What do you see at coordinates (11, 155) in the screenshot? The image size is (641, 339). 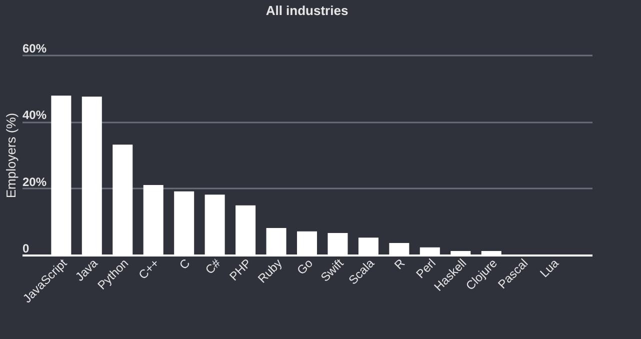 I see `y-axis-title: Employers (%)` at bounding box center [11, 155].